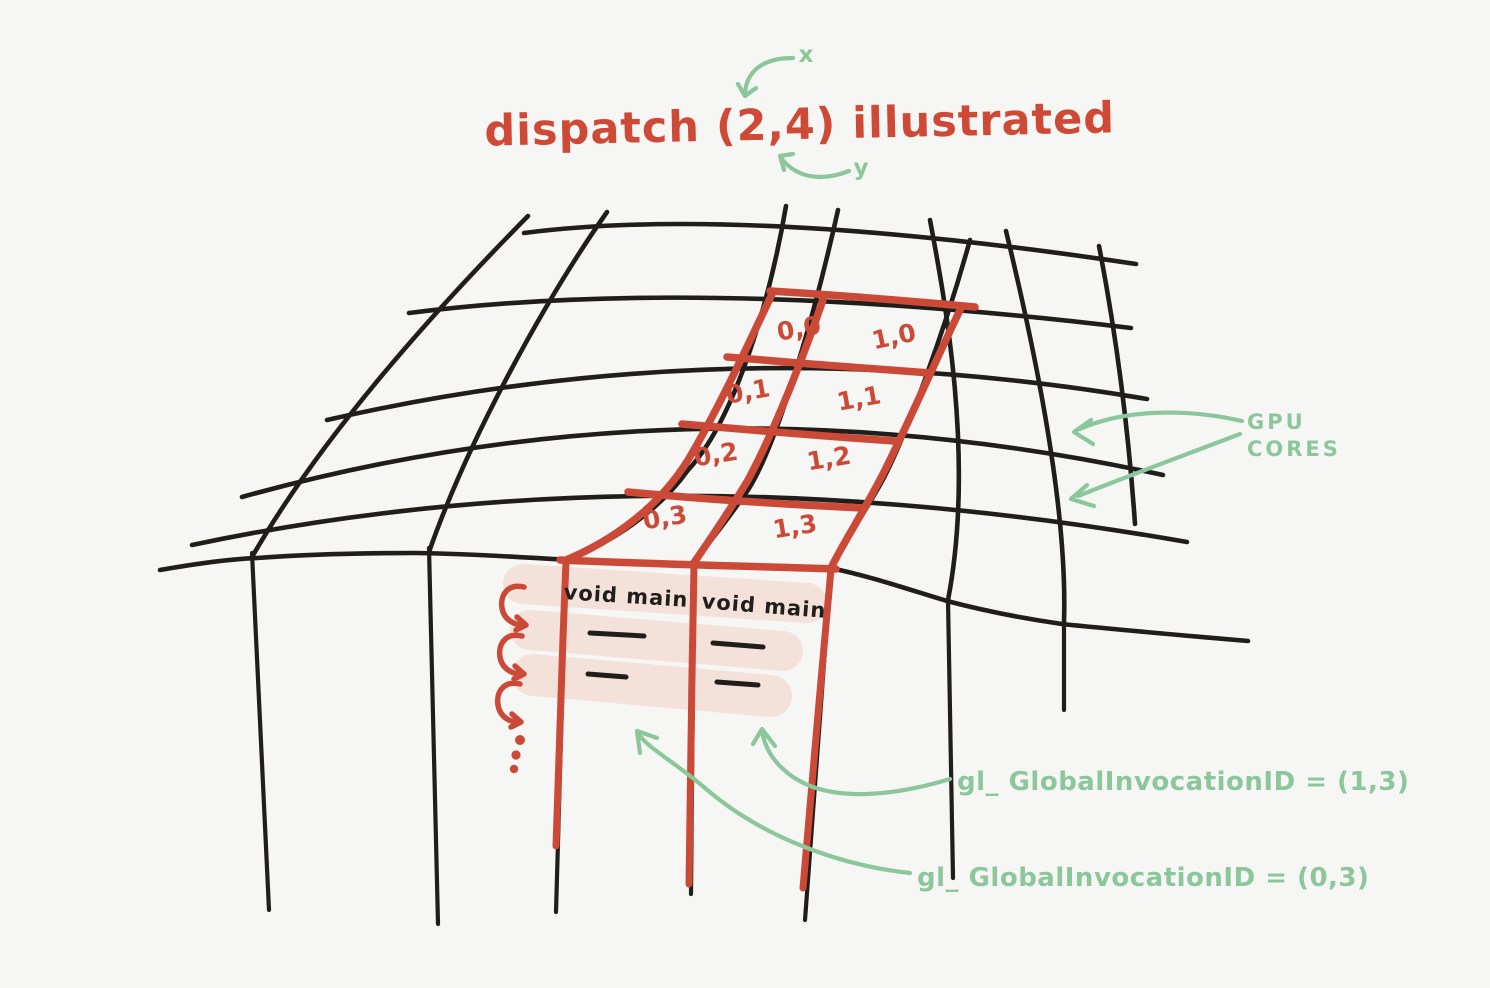 The height and width of the screenshot is (988, 1490). What do you see at coordinates (716, 455) in the screenshot?
I see `cell-label-0-2: 0,2` at bounding box center [716, 455].